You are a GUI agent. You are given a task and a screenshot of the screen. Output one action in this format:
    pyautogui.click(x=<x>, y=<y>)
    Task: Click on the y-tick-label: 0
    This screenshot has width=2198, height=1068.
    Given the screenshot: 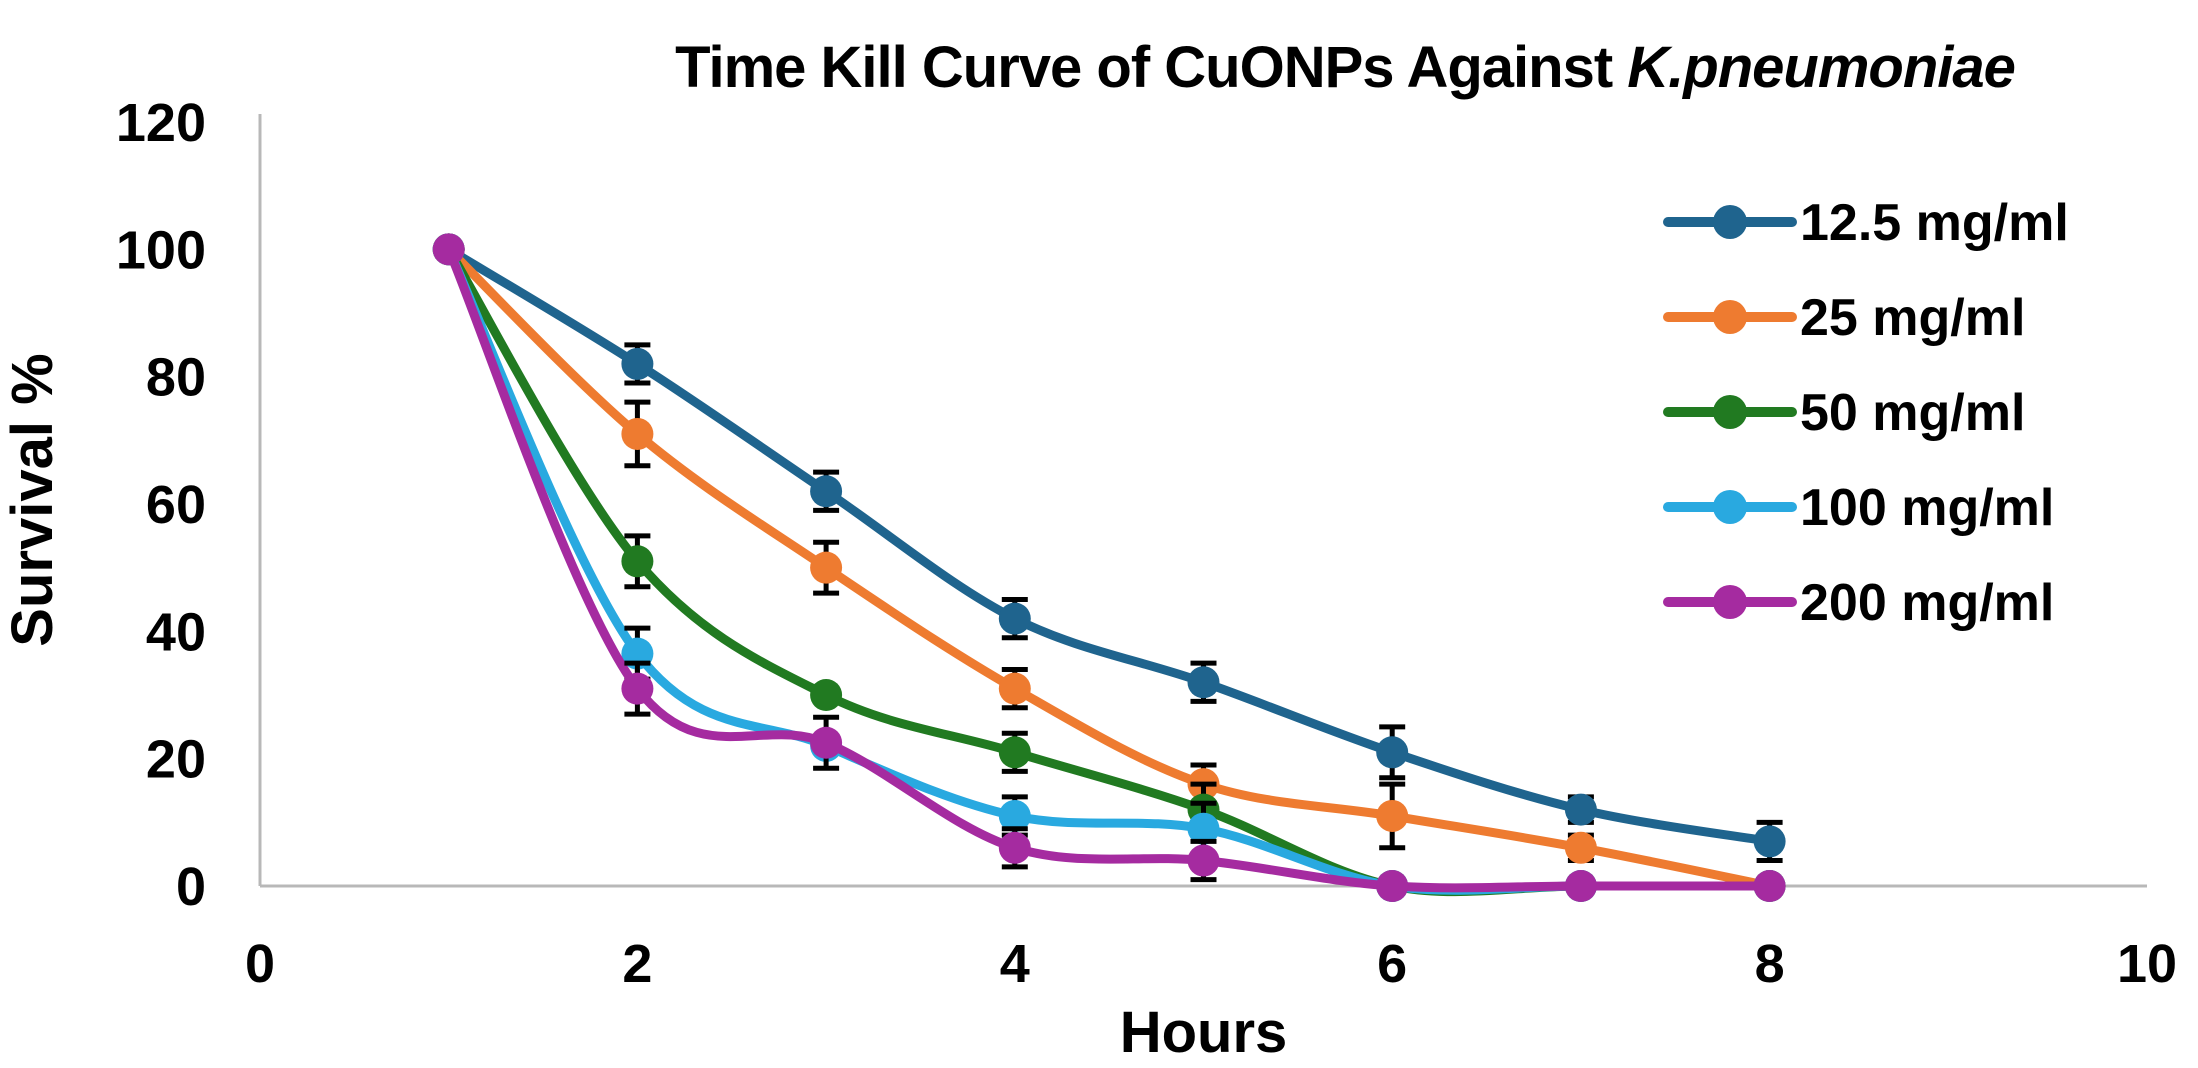 What is the action you would take?
    pyautogui.click(x=191, y=887)
    